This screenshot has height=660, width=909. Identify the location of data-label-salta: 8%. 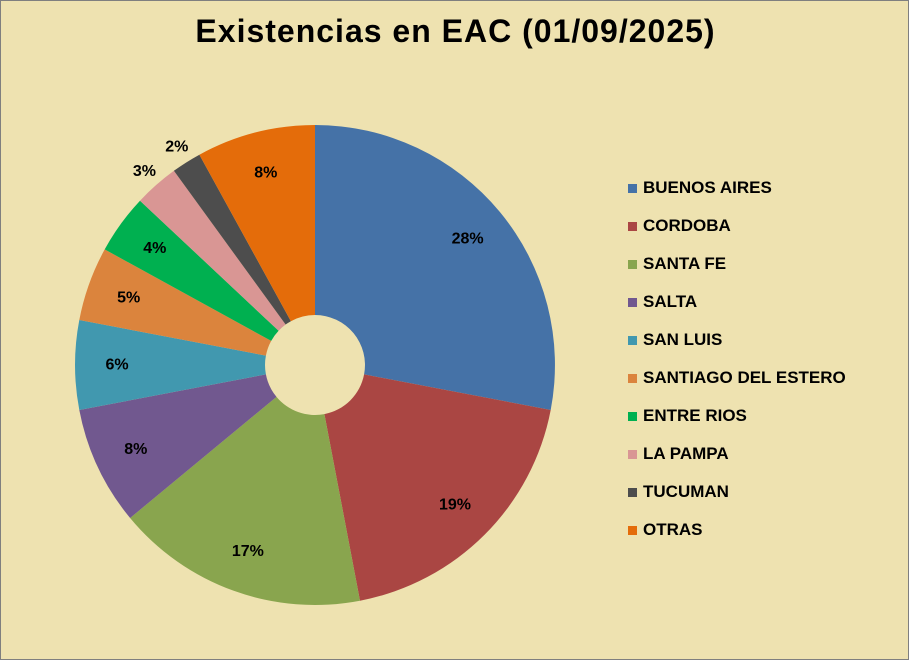
(135, 449).